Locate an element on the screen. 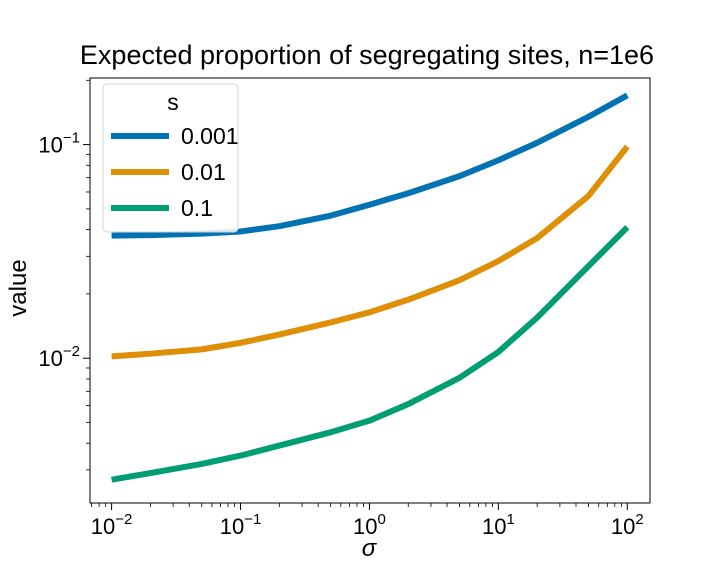 The image size is (720, 576). x-tick-label: 10⁻² is located at coordinates (112, 525).